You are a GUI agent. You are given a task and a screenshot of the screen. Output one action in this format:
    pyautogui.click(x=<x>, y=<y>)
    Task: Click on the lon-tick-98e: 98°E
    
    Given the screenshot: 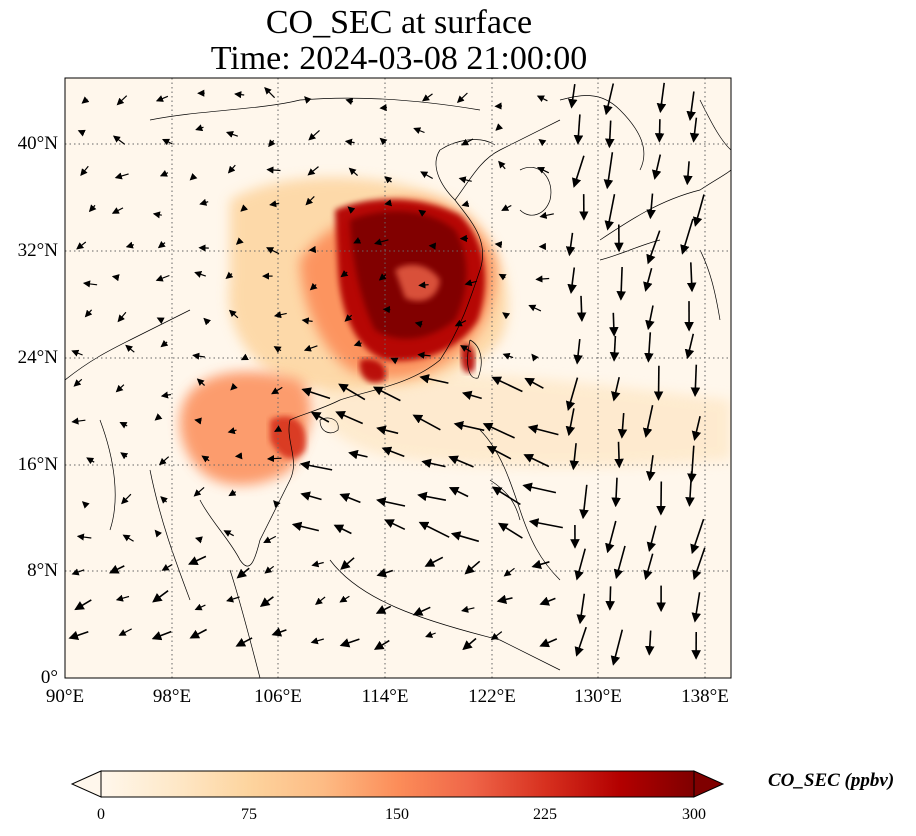 What is the action you would take?
    pyautogui.click(x=172, y=696)
    